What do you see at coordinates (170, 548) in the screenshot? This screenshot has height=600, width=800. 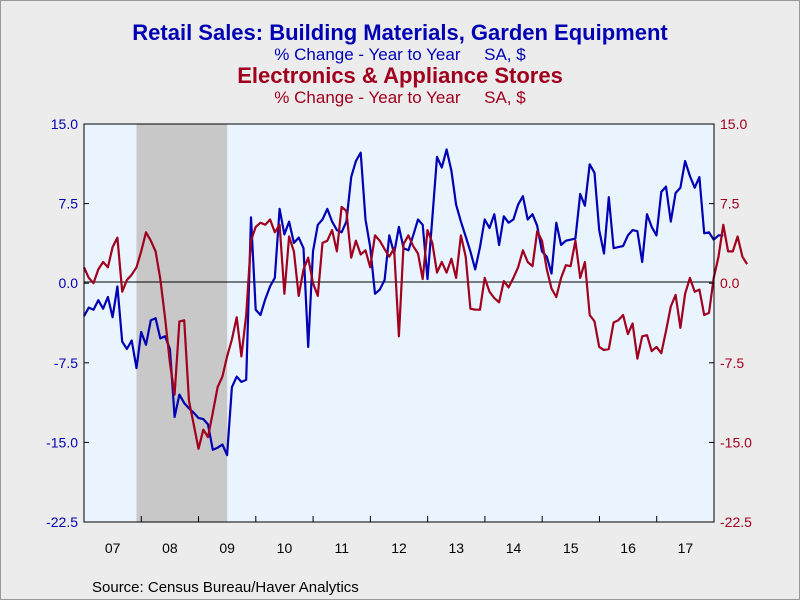 I see `x-tick-label: 08` at bounding box center [170, 548].